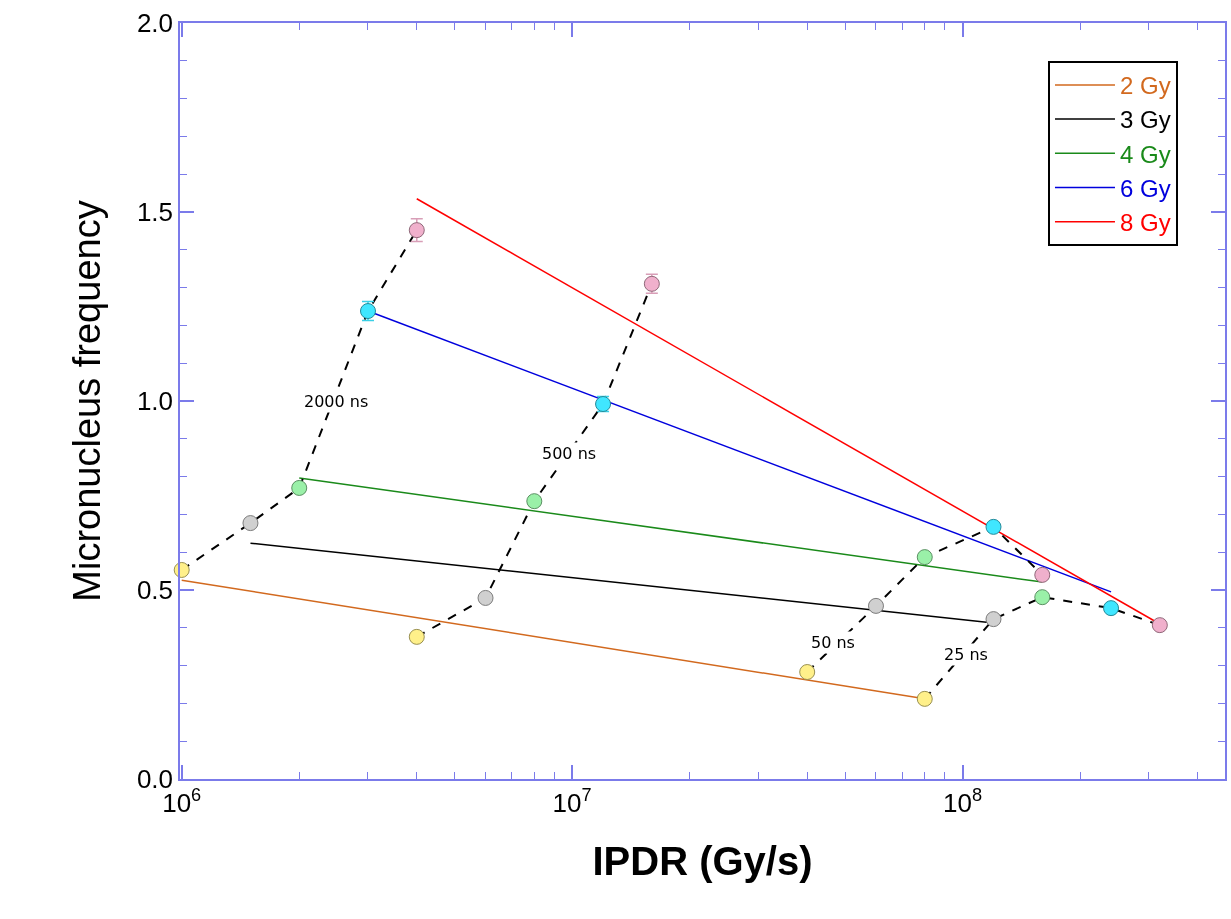  Describe the element at coordinates (1145, 154) in the screenshot. I see `legend-label: 4 Gy` at that location.